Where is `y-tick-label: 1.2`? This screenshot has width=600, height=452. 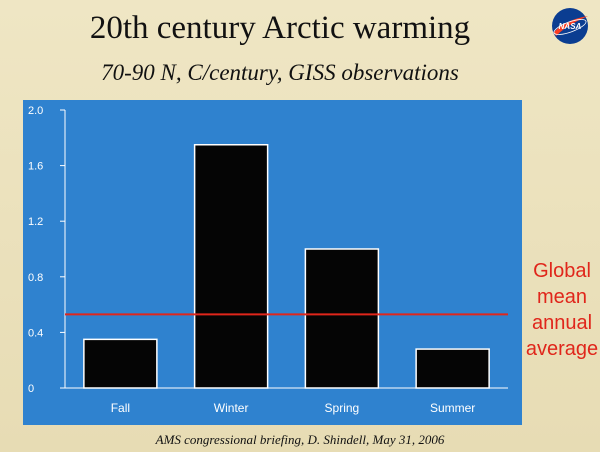
y-tick-label: 1.2 is located at coordinates (35, 222).